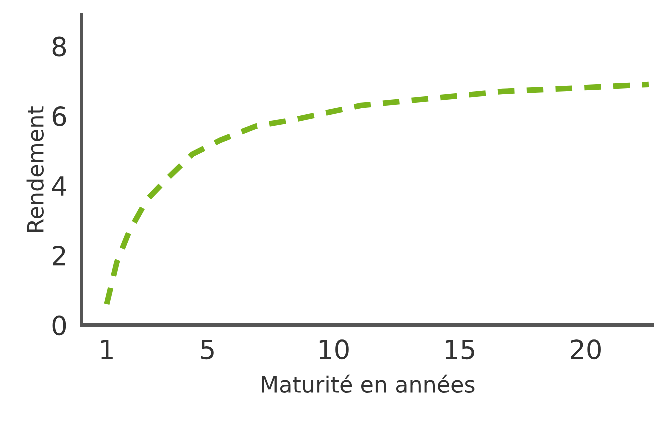  Describe the element at coordinates (59, 256) in the screenshot. I see `y-tick-label: 2` at that location.